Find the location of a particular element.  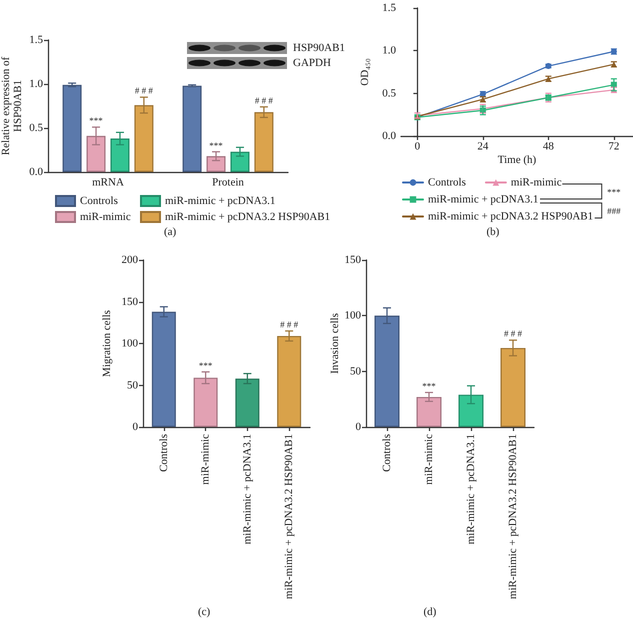

y-tick-label: 200 is located at coordinates (130, 260).